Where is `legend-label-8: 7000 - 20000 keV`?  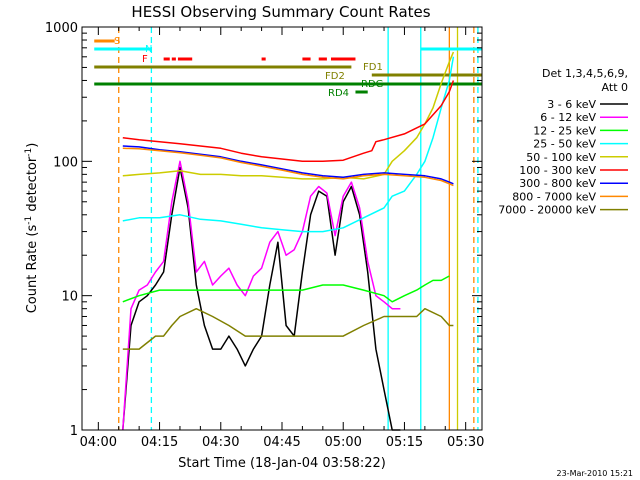
legend-label-8: 7000 - 20000 keV is located at coordinates (547, 210).